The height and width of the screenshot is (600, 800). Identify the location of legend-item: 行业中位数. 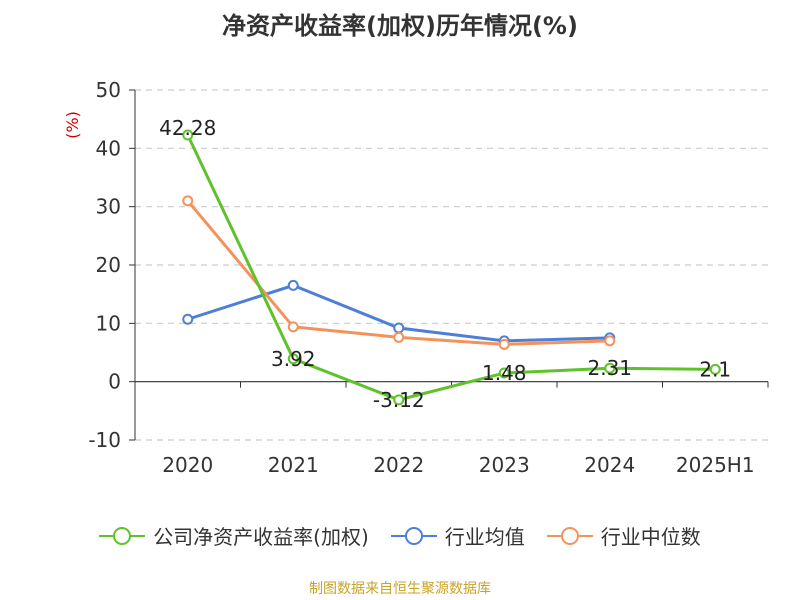
(623, 535).